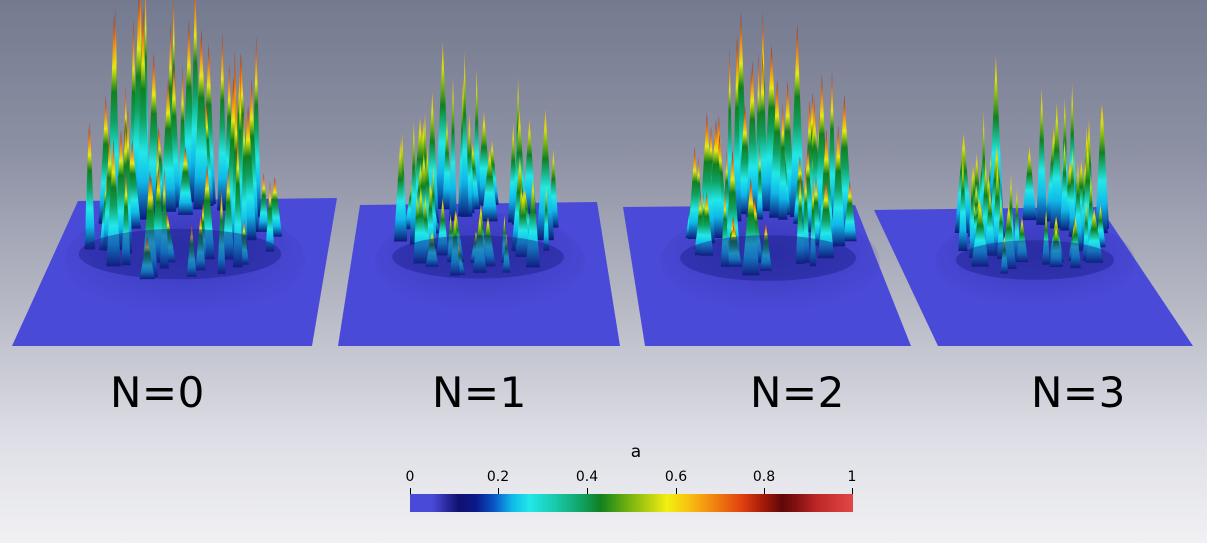 This screenshot has height=543, width=1207. What do you see at coordinates (410, 477) in the screenshot?
I see `colorbar-tick-label: 0` at bounding box center [410, 477].